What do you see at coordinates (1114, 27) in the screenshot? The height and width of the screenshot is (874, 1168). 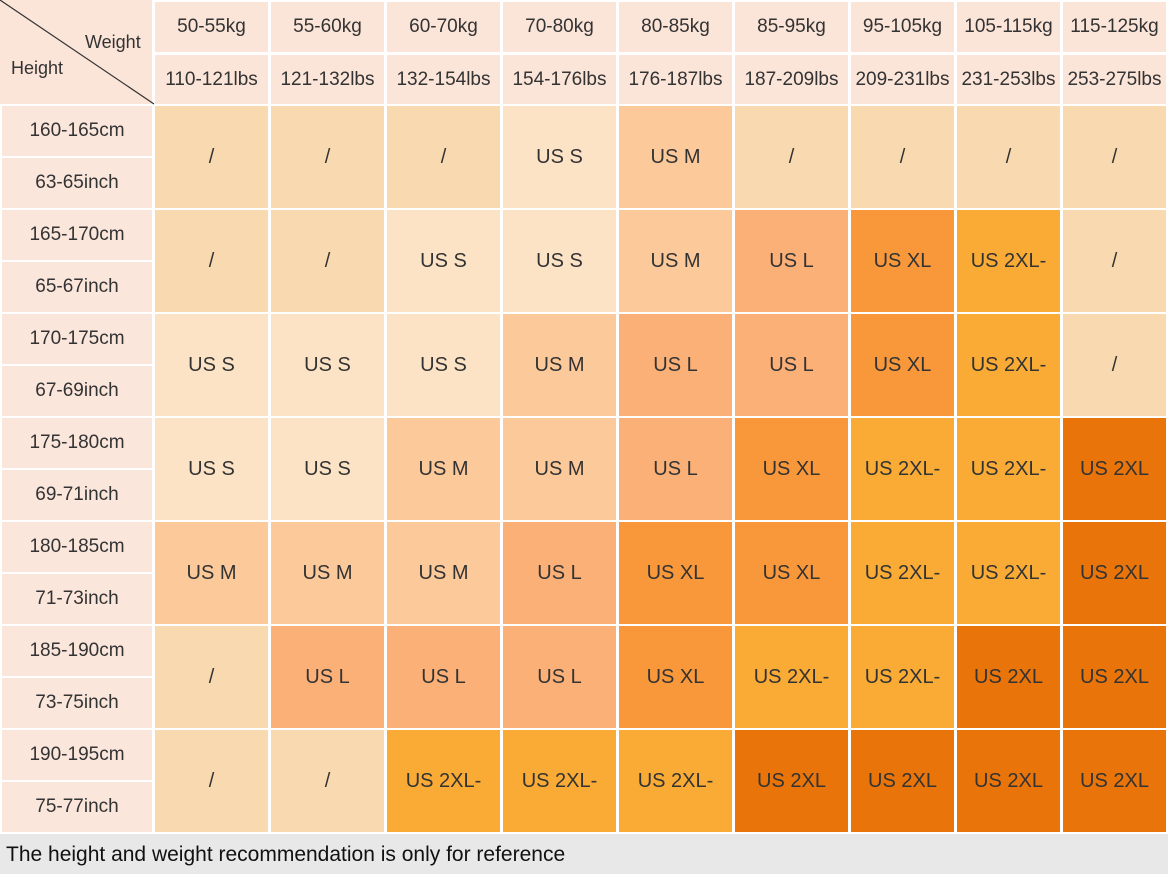 I see `weight-kg: 115-125kg` at bounding box center [1114, 27].